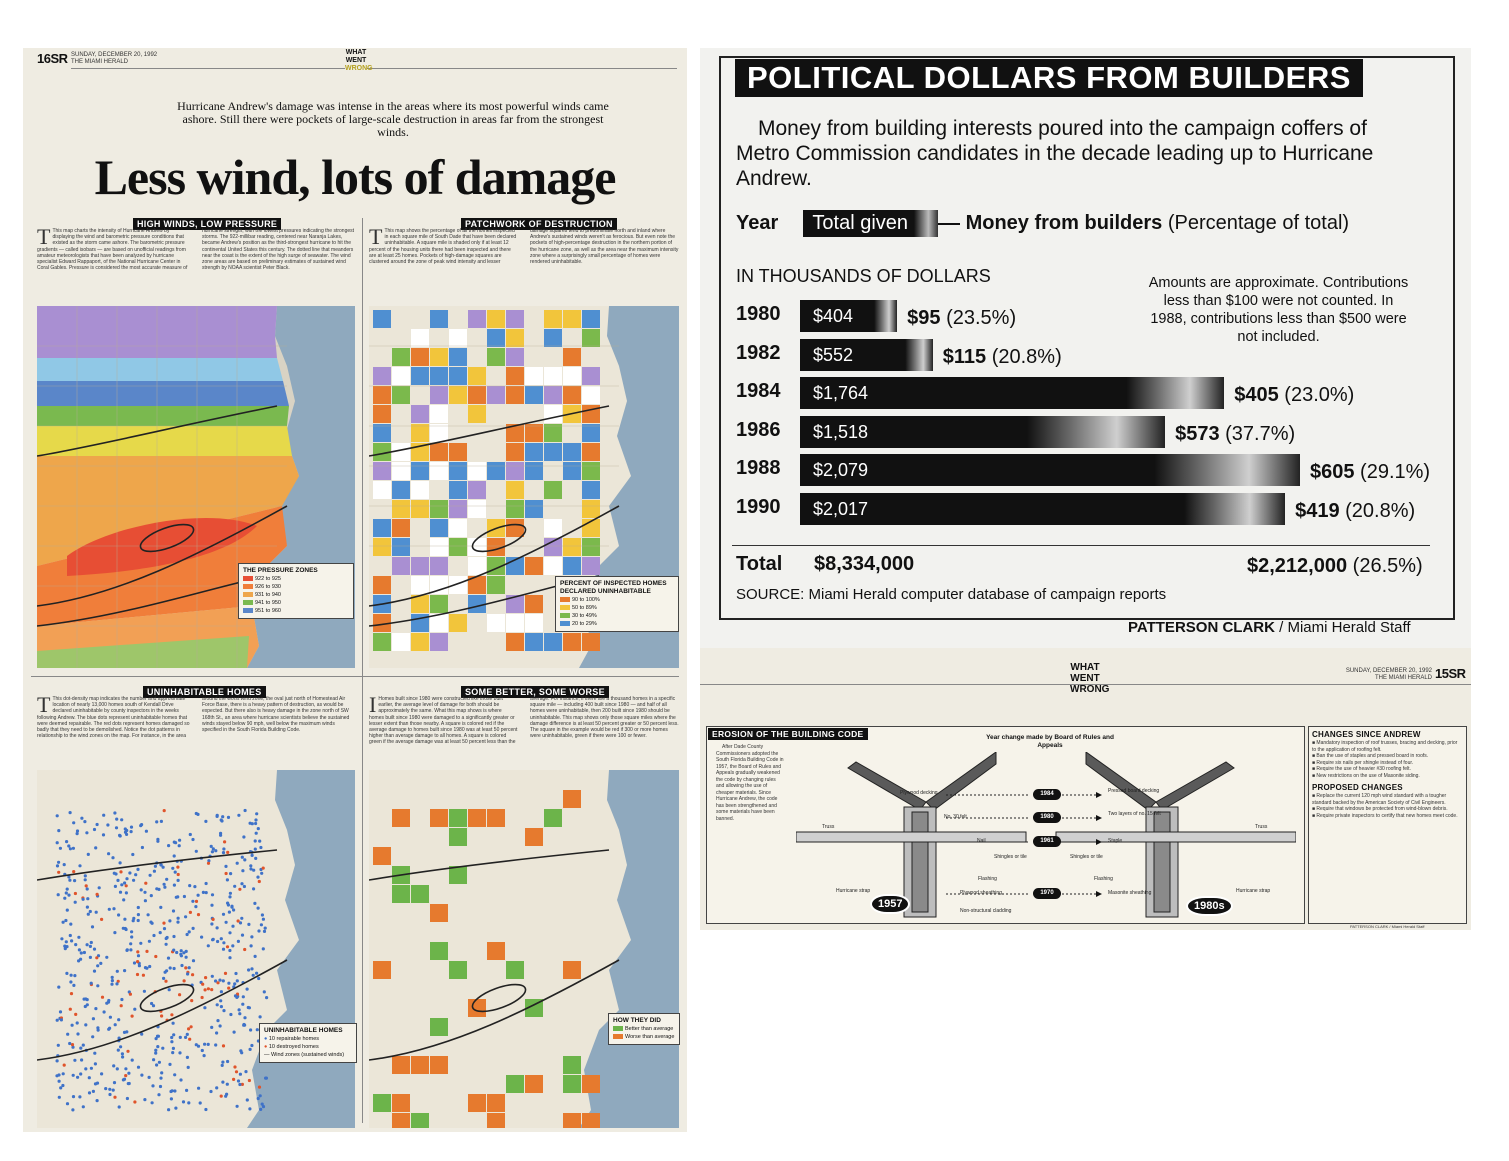 The image size is (1509, 1161). I want to click on total-label: Total, so click(759, 564).